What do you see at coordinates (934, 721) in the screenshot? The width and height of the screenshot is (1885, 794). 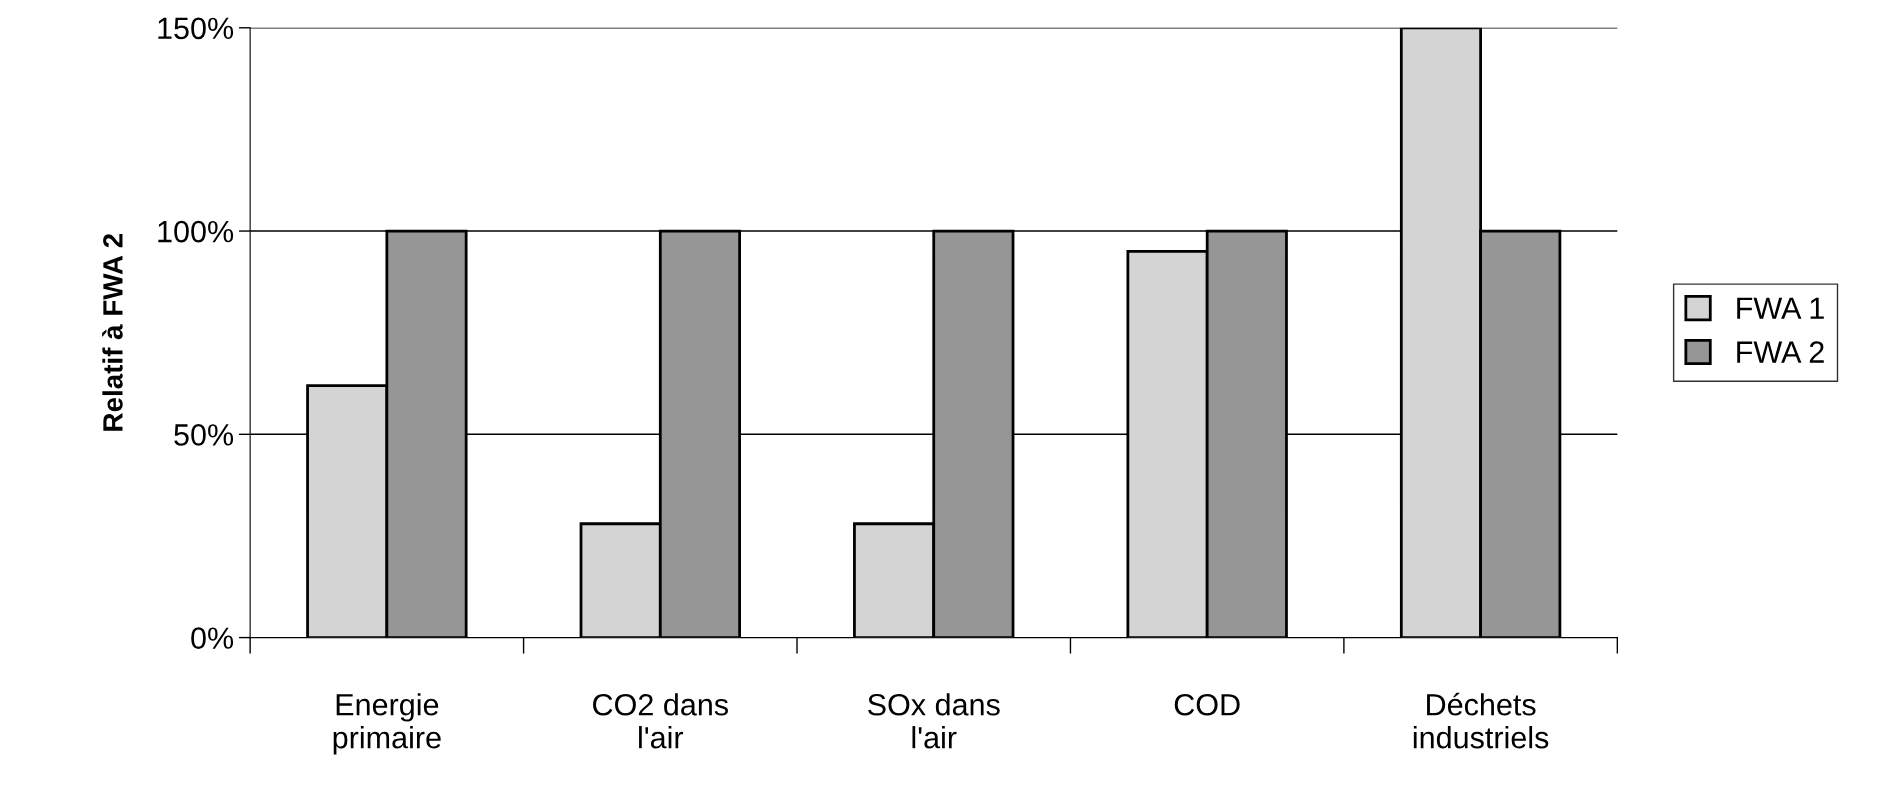 I see `x-tick-label: SOx dans l'air` at bounding box center [934, 721].